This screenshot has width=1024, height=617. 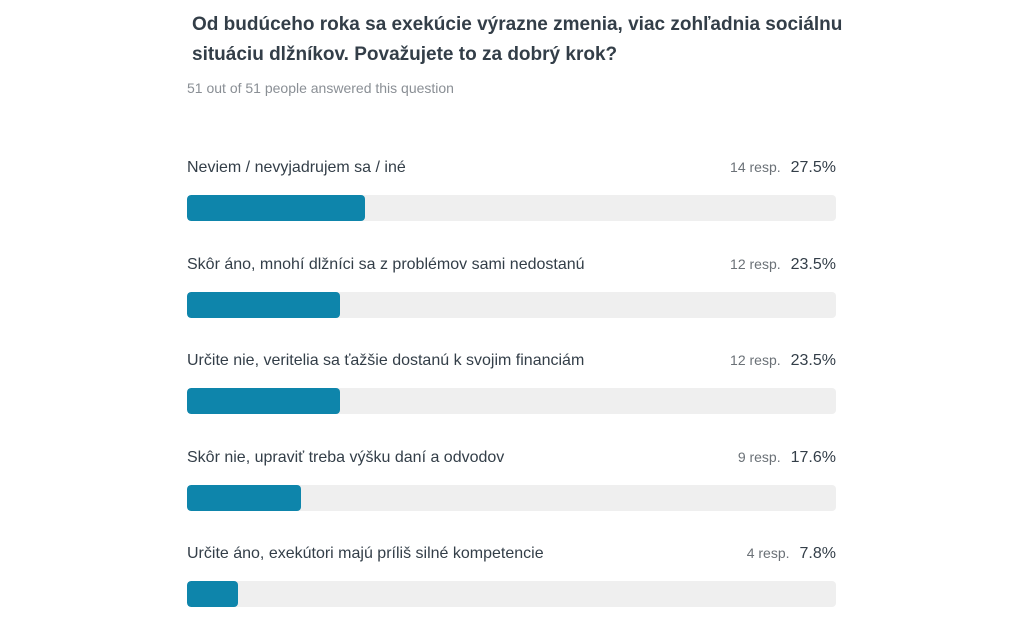 What do you see at coordinates (813, 457) in the screenshot?
I see `response-percent: 17.6%` at bounding box center [813, 457].